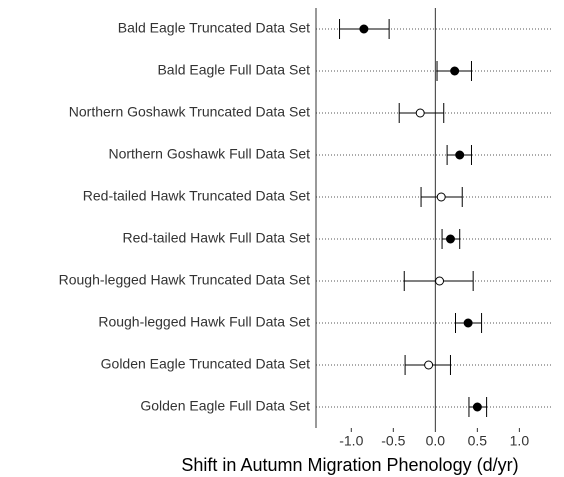 This screenshot has width=564, height=477. What do you see at coordinates (436, 441) in the screenshot?
I see `x-tick-label: 0.0` at bounding box center [436, 441].